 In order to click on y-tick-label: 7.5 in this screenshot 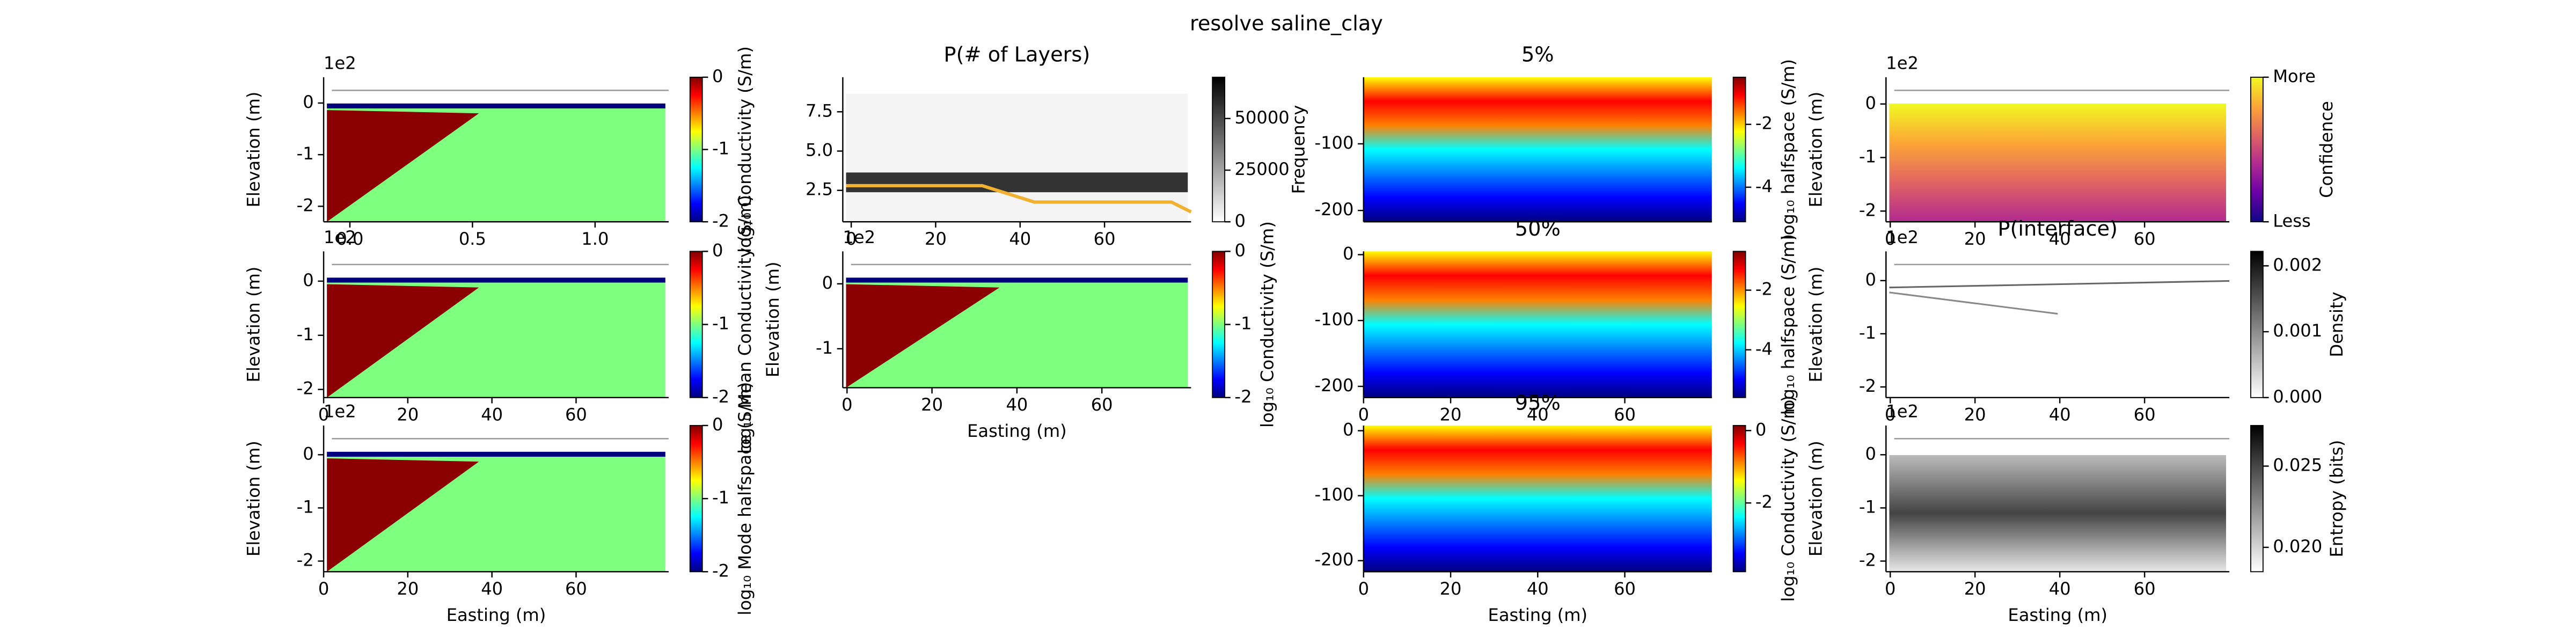, I will do `click(819, 110)`.